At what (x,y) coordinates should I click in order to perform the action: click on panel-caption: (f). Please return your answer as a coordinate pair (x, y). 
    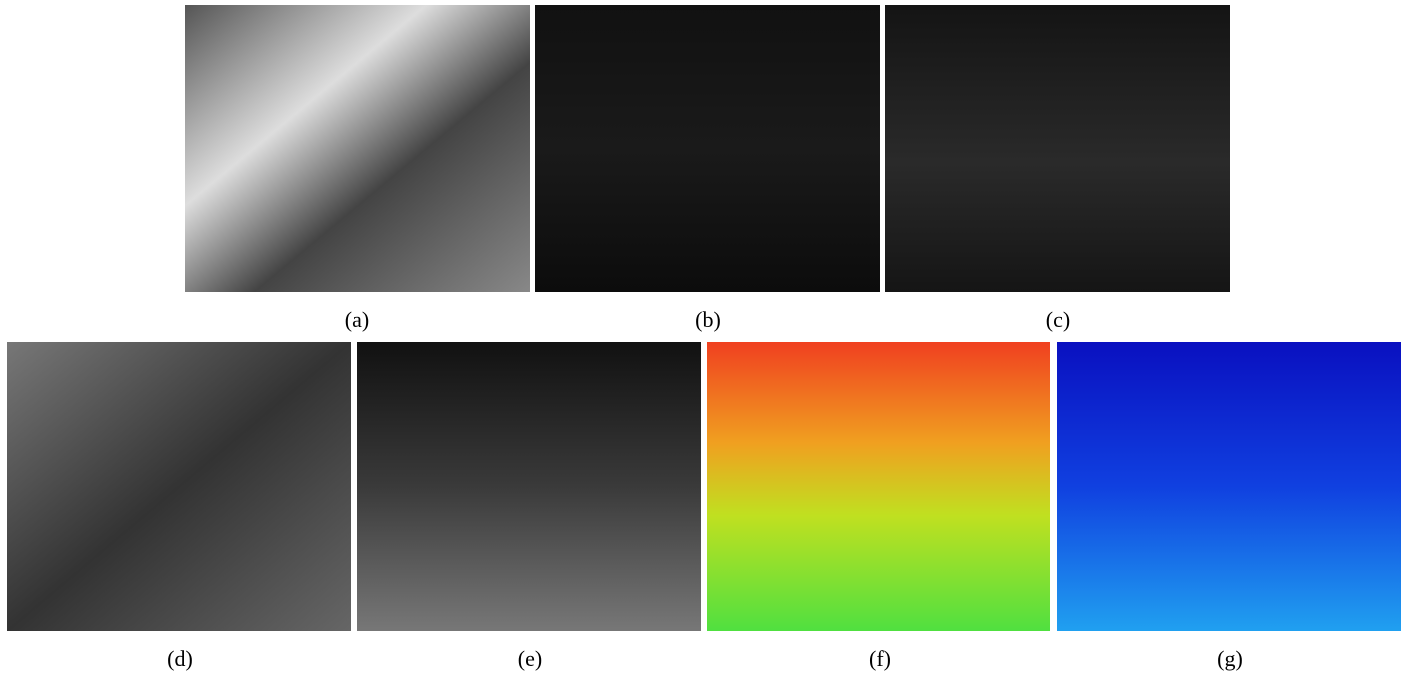
    Looking at the image, I should click on (880, 658).